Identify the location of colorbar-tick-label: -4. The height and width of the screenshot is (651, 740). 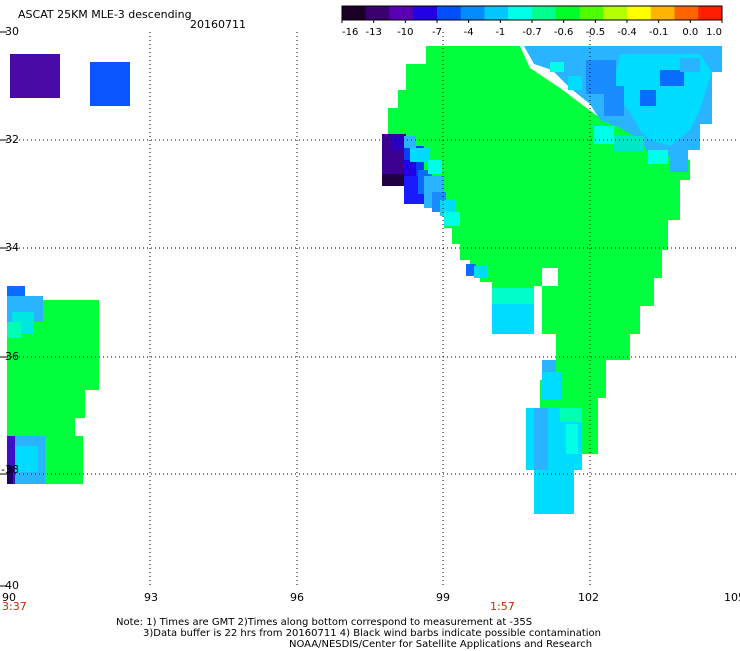
(469, 32).